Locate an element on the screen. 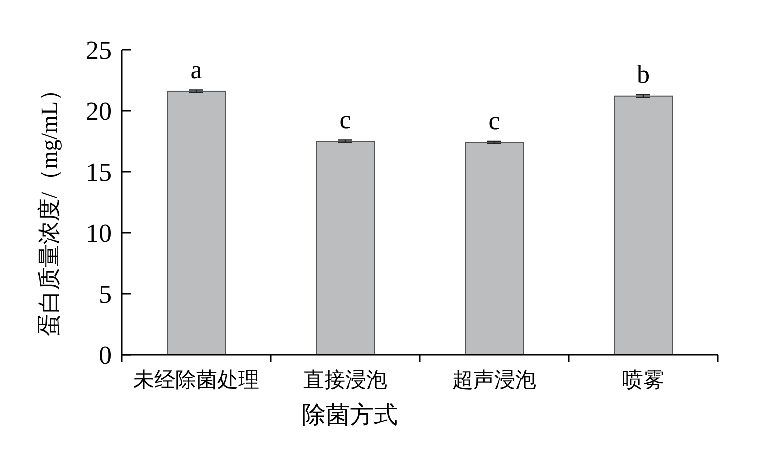  y-axis-title: 蛋白质量浓度/（mg/mL） is located at coordinates (49, 207).